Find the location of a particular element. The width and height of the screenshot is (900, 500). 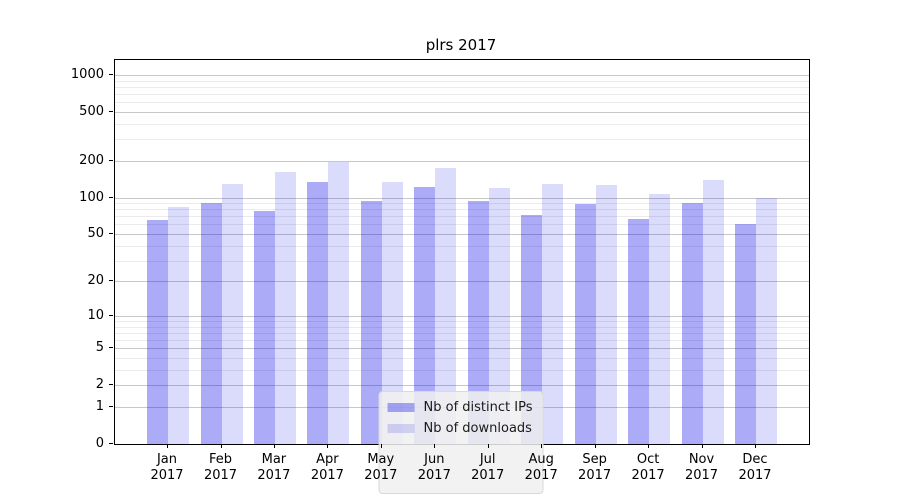

legend-swatch-distinct-ips is located at coordinates (401, 407).